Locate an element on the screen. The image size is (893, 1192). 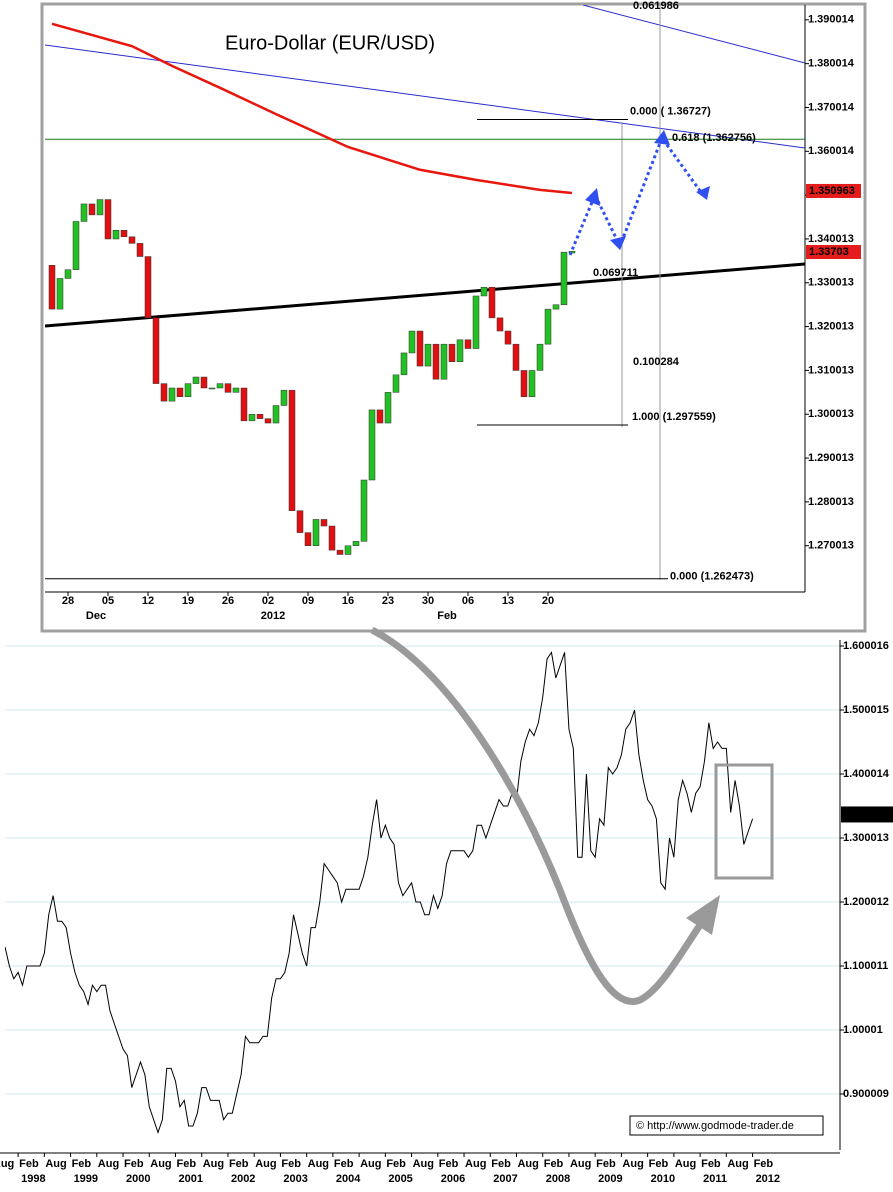
y-tick-label: 1.200012 is located at coordinates (866, 902).